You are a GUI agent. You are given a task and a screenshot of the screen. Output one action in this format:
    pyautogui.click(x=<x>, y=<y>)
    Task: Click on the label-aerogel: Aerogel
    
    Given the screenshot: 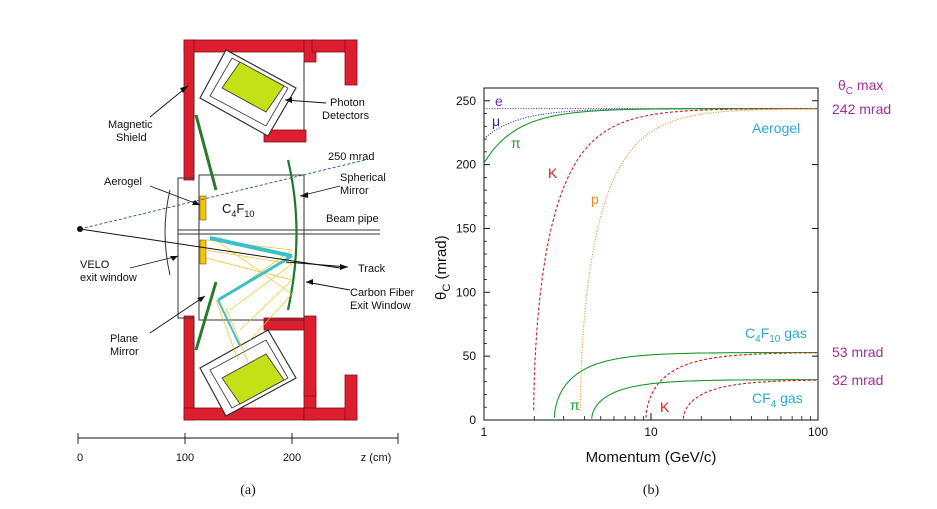 What is the action you would take?
    pyautogui.click(x=123, y=182)
    